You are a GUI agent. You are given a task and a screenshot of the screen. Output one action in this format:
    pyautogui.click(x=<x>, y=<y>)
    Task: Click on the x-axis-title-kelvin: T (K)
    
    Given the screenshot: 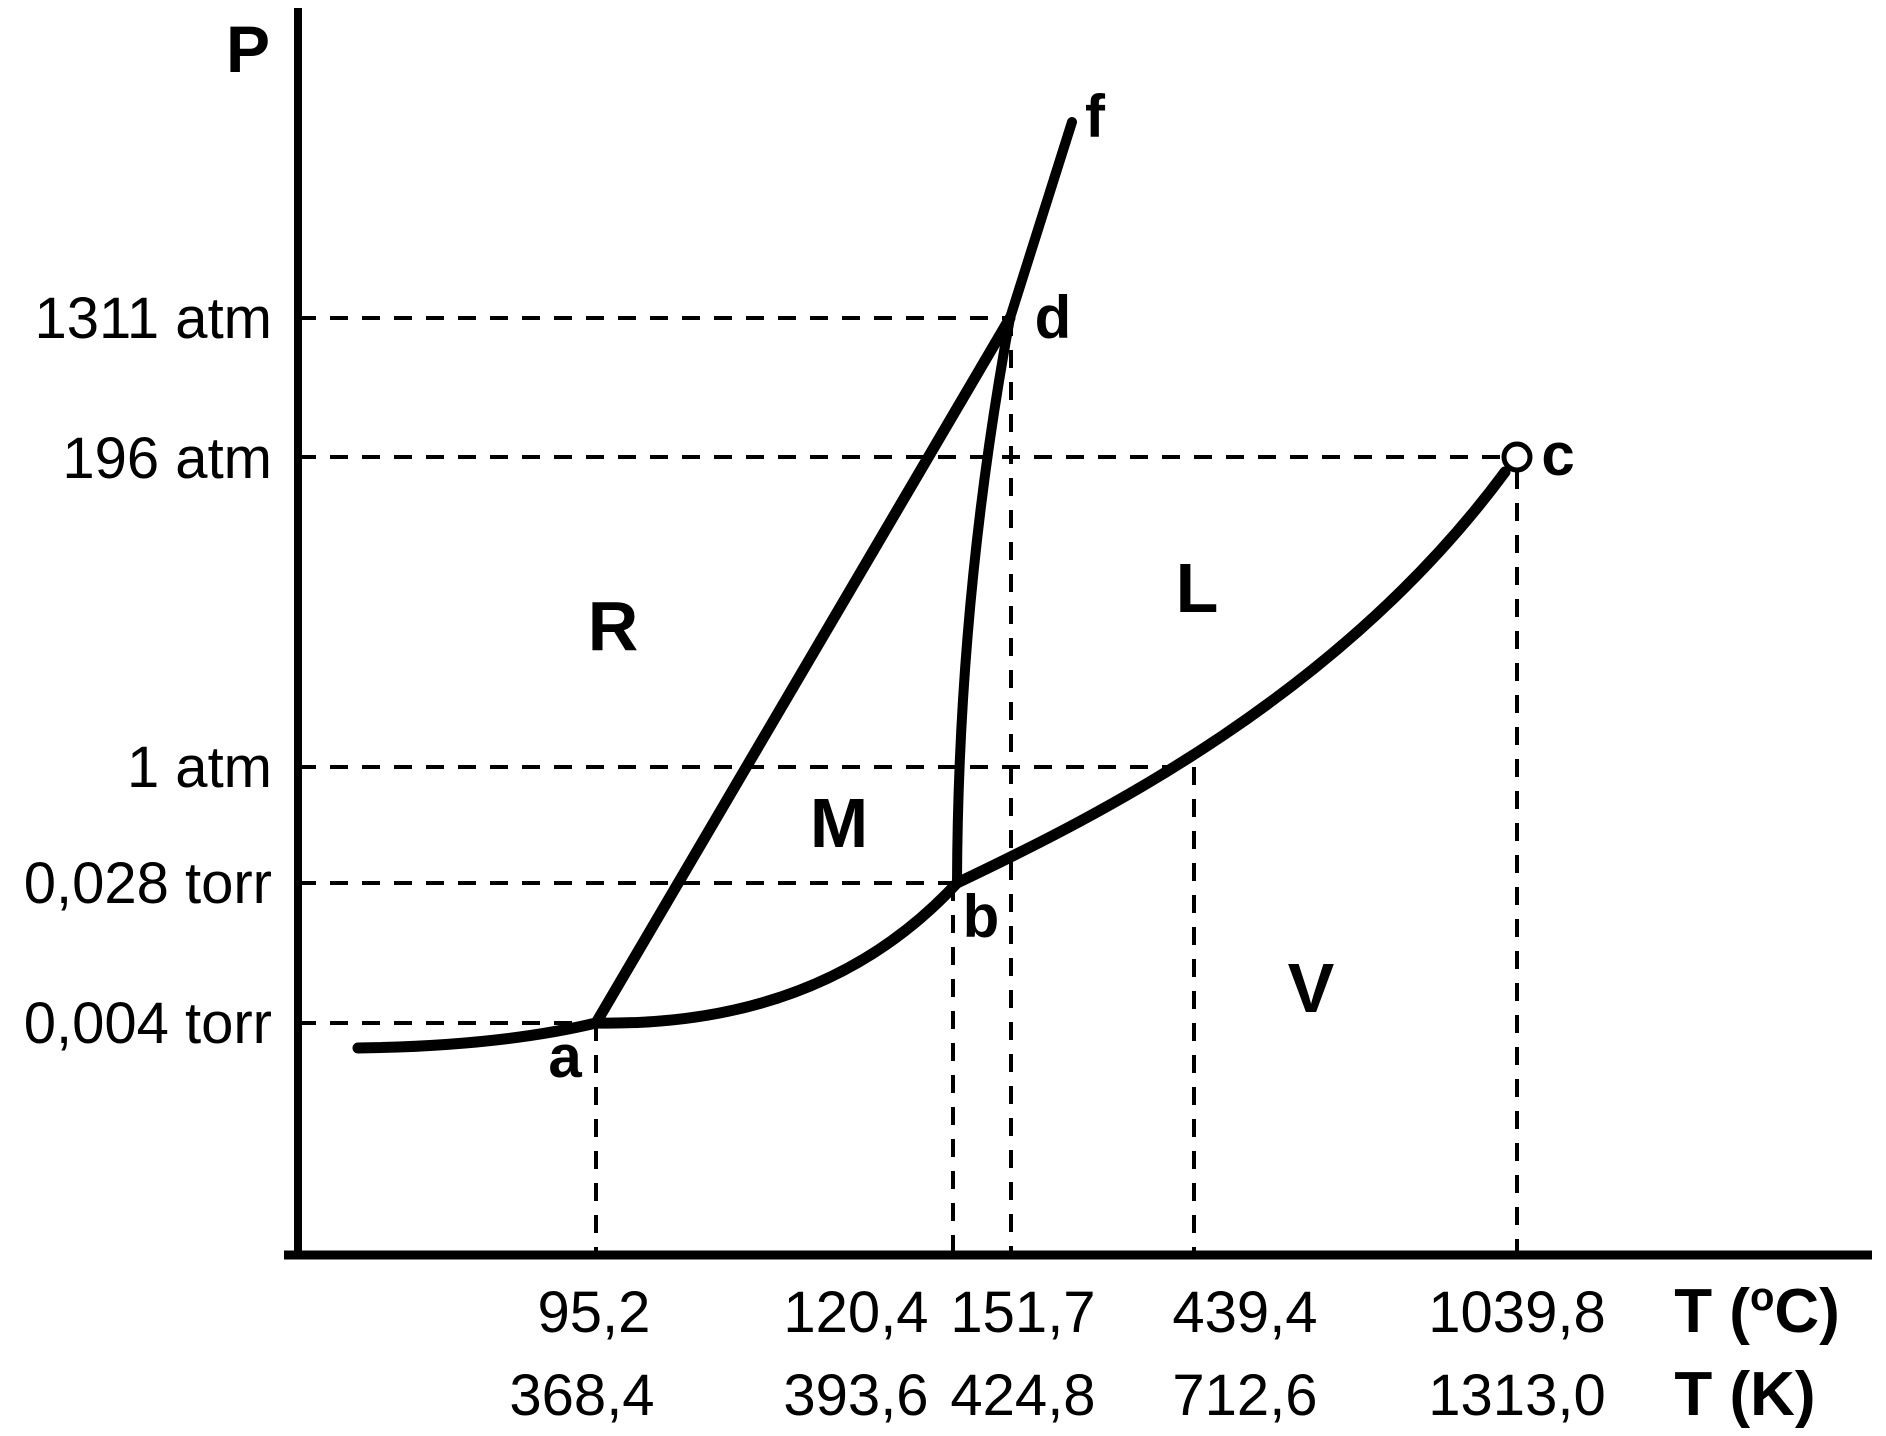 What is the action you would take?
    pyautogui.click(x=1744, y=1394)
    